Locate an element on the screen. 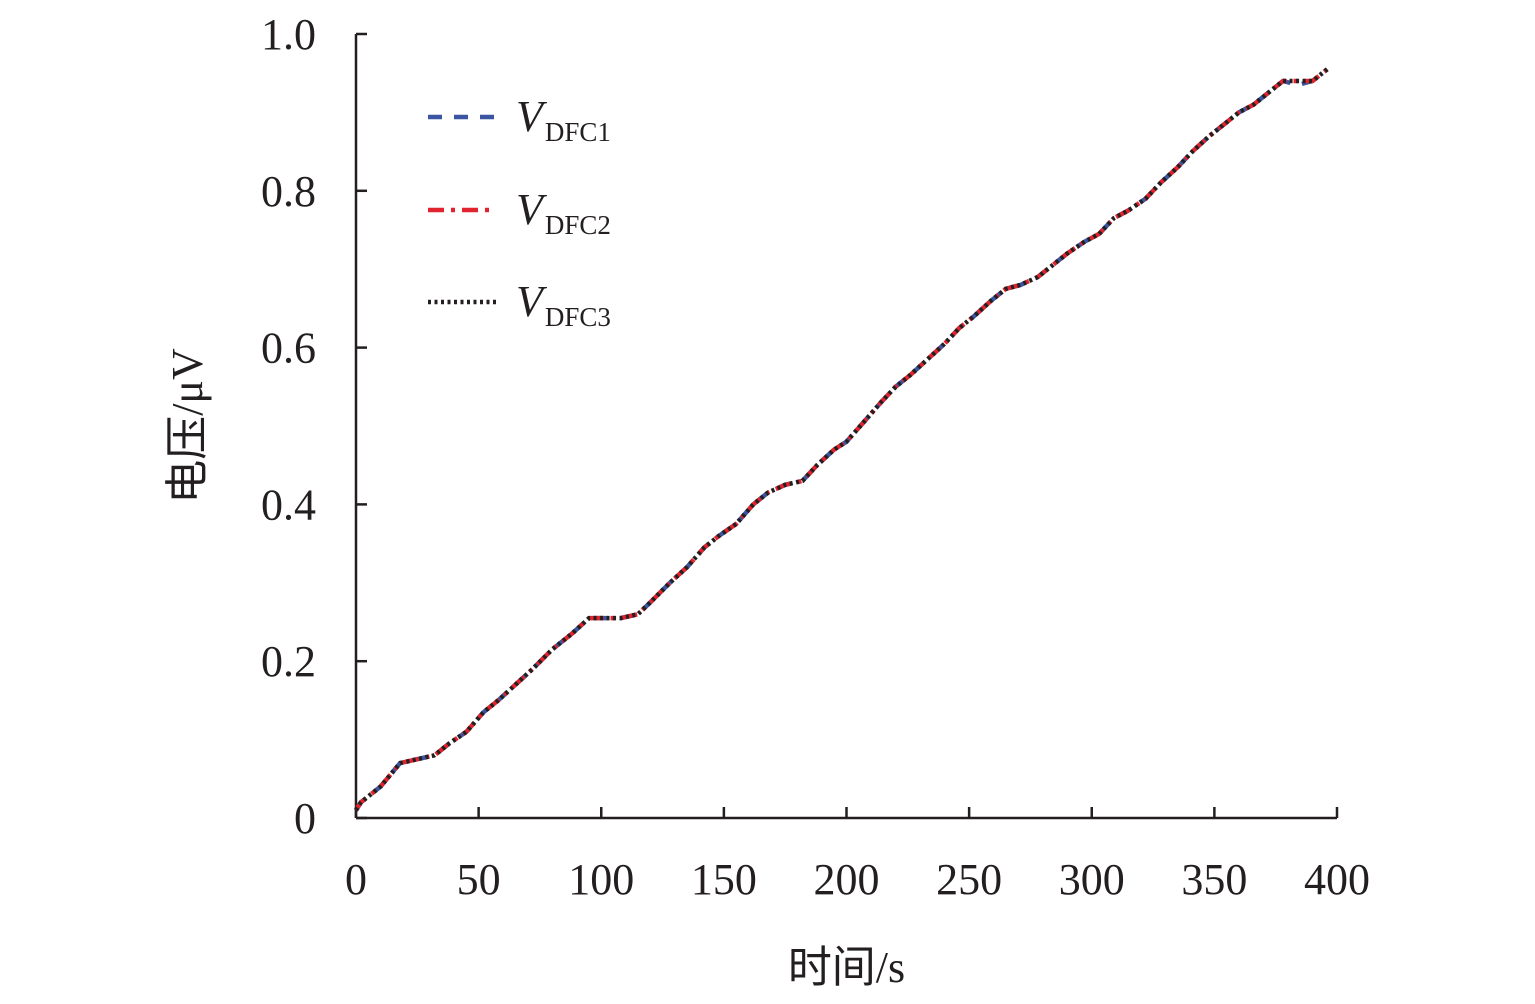  legend-label: VDFC1 is located at coordinates (563, 119).